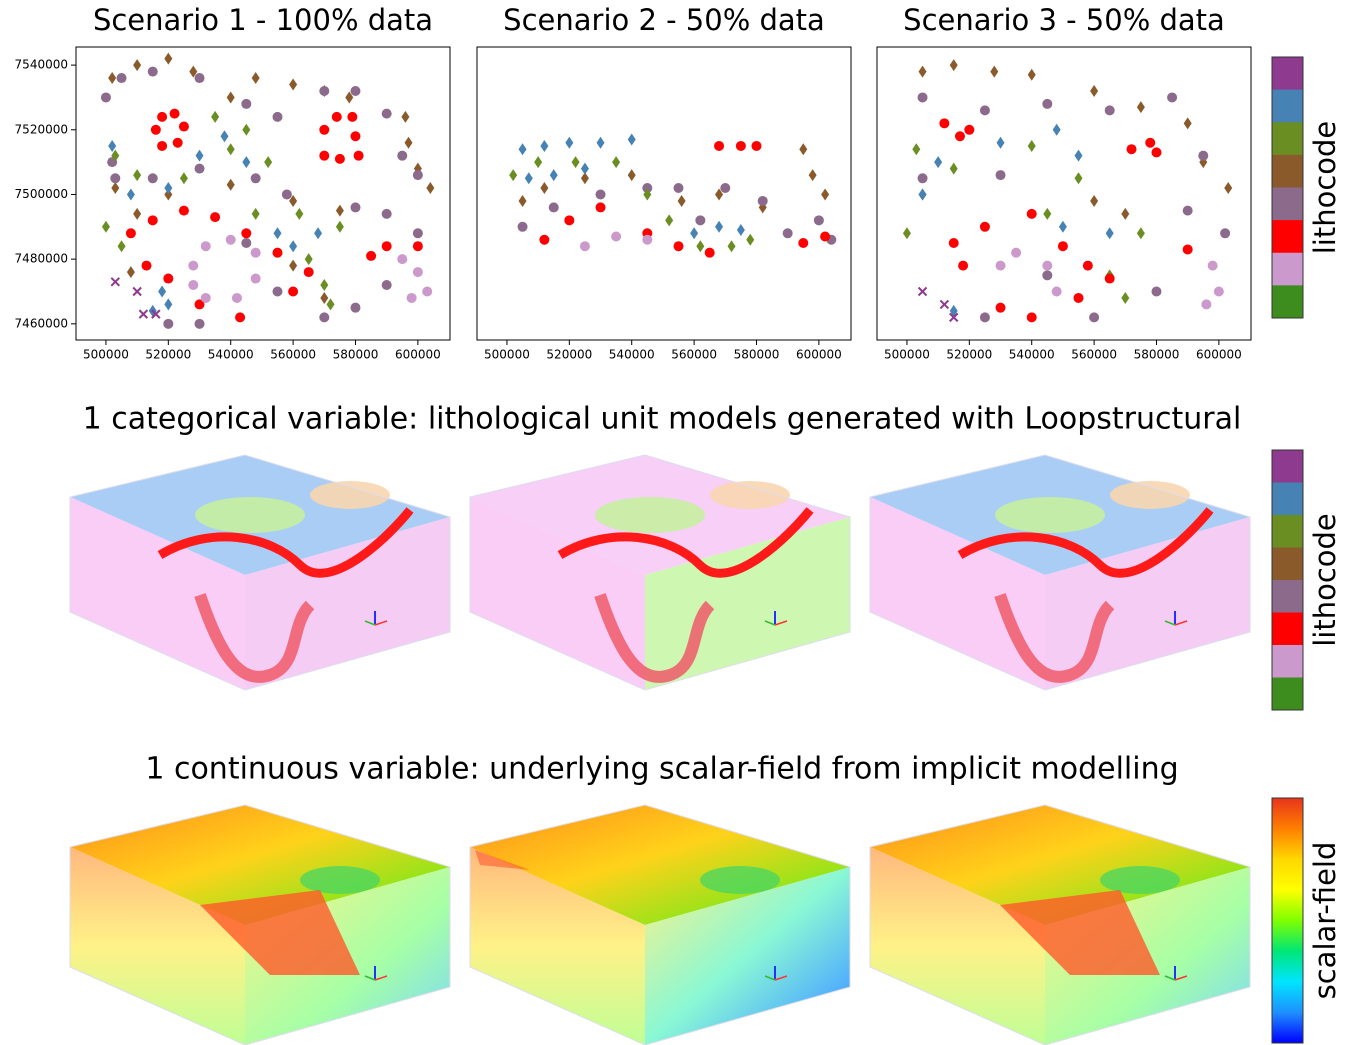 This screenshot has height=1045, width=1352. What do you see at coordinates (1060, 865) in the screenshot?
I see `block-top` at bounding box center [1060, 865].